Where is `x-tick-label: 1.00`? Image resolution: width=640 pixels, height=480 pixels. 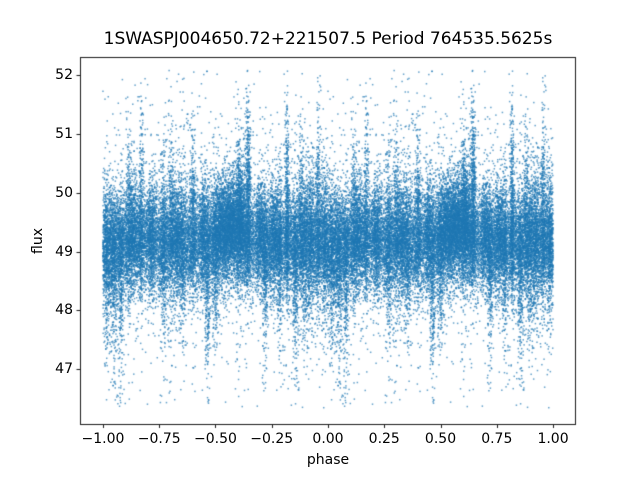
x-tick-label: 1.00 is located at coordinates (553, 439).